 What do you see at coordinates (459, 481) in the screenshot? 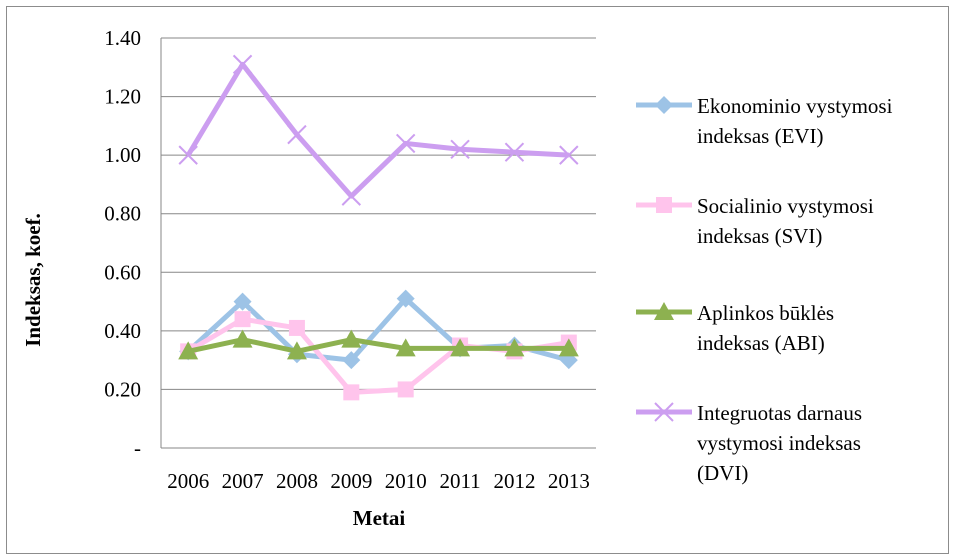
I see `x-tick-label: 2011` at bounding box center [459, 481].